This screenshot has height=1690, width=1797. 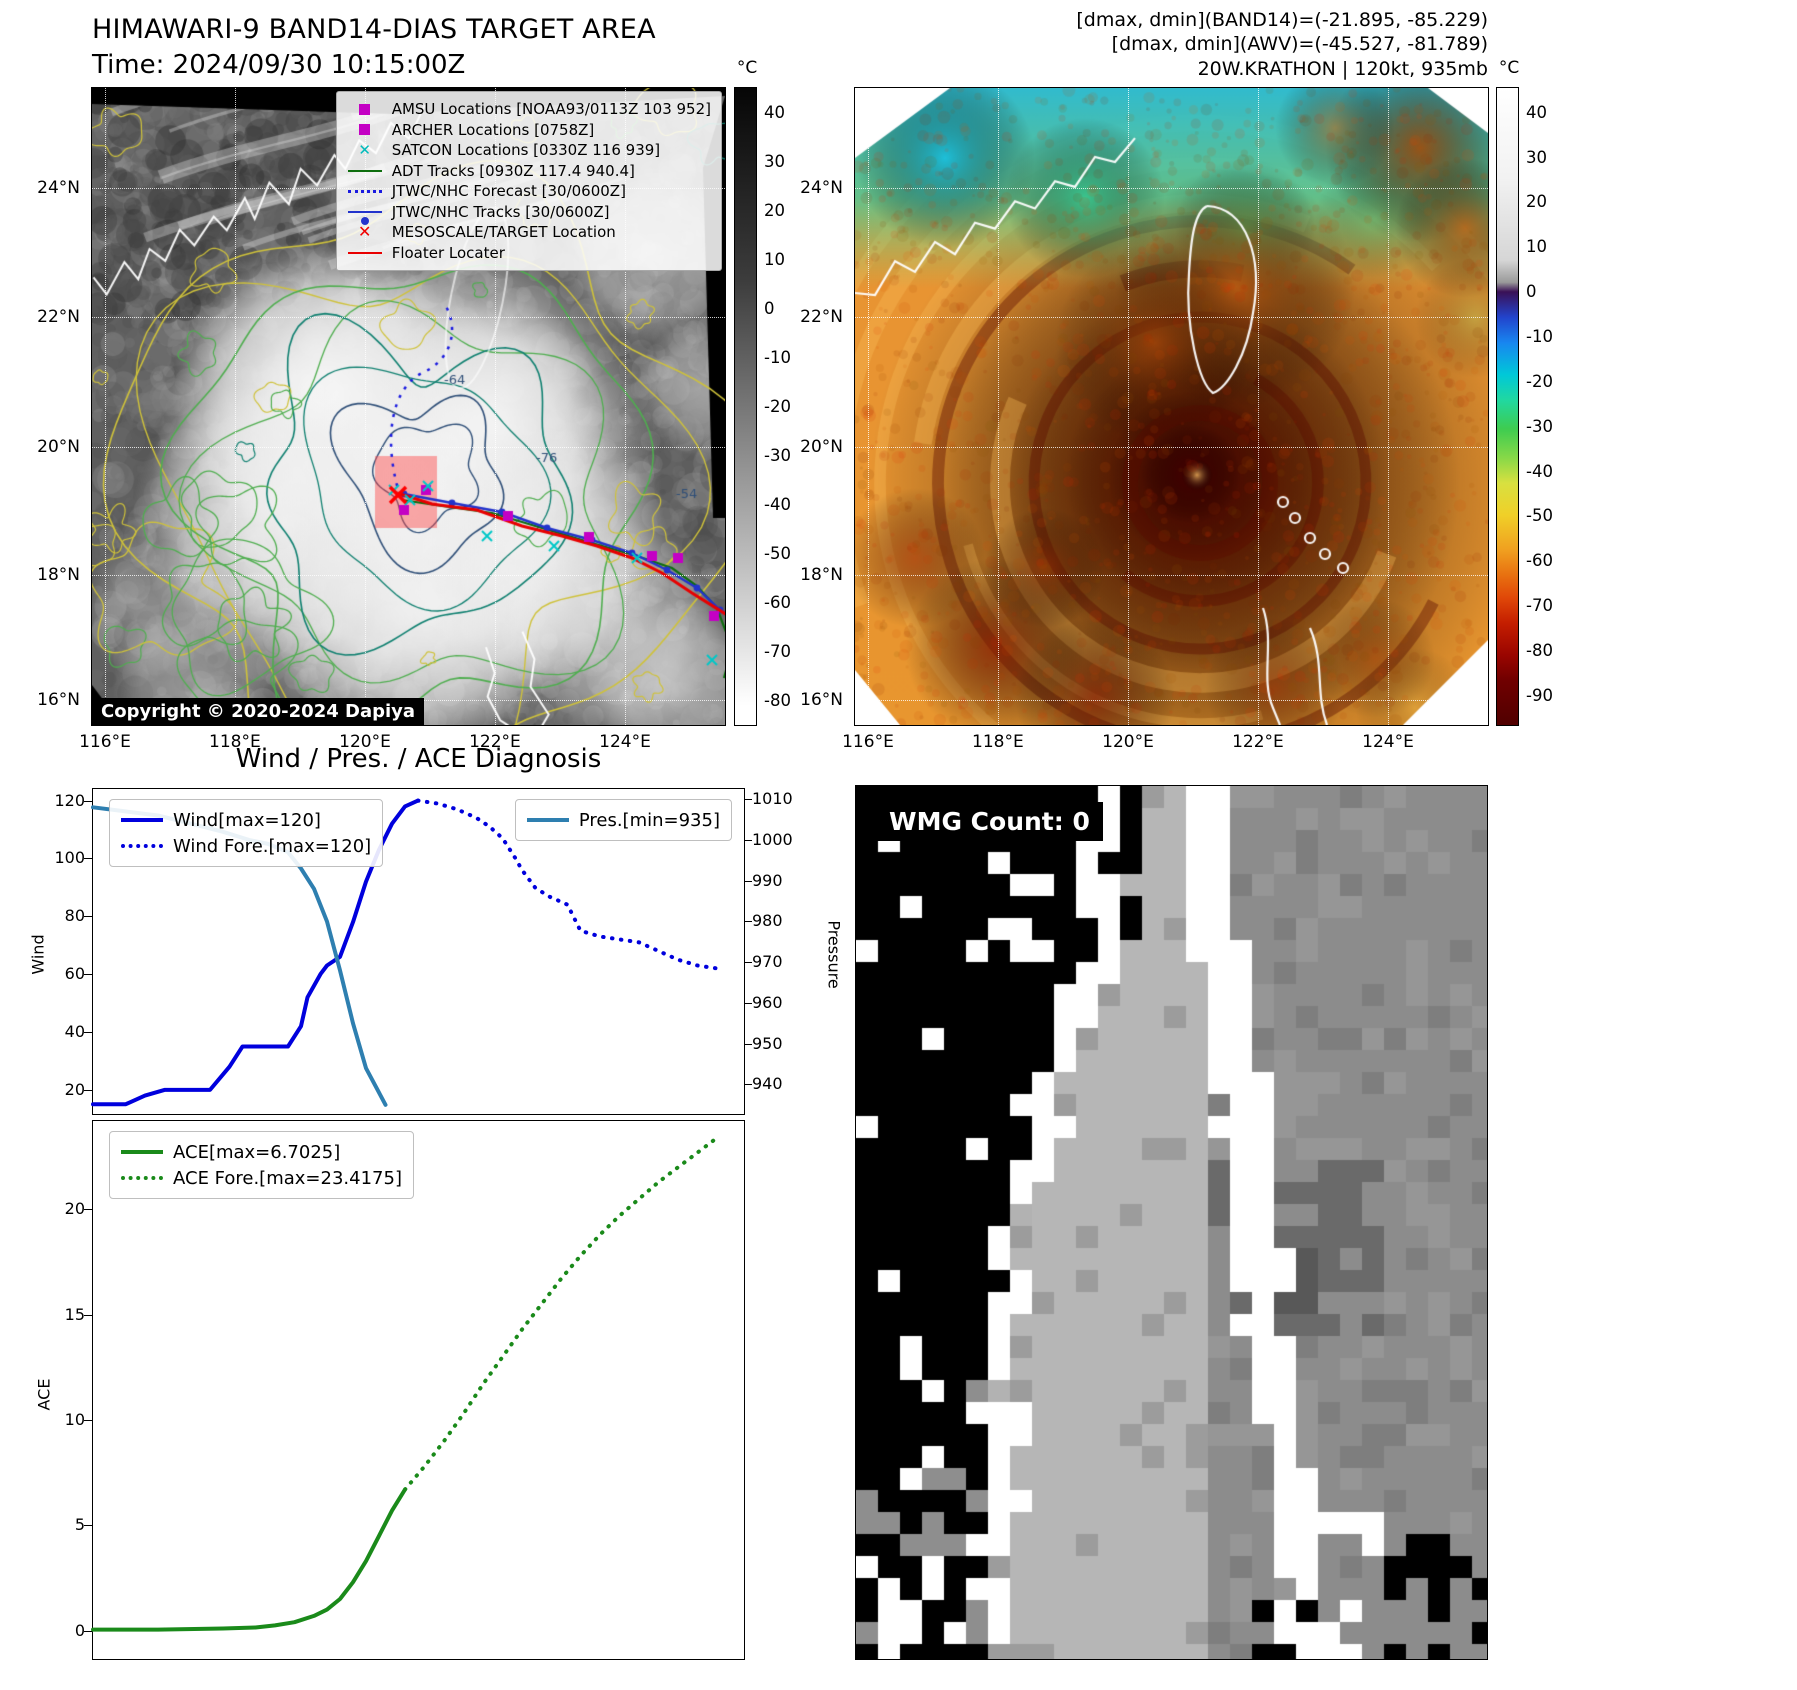 What do you see at coordinates (365, 253) in the screenshot?
I see `red-line-icon` at bounding box center [365, 253].